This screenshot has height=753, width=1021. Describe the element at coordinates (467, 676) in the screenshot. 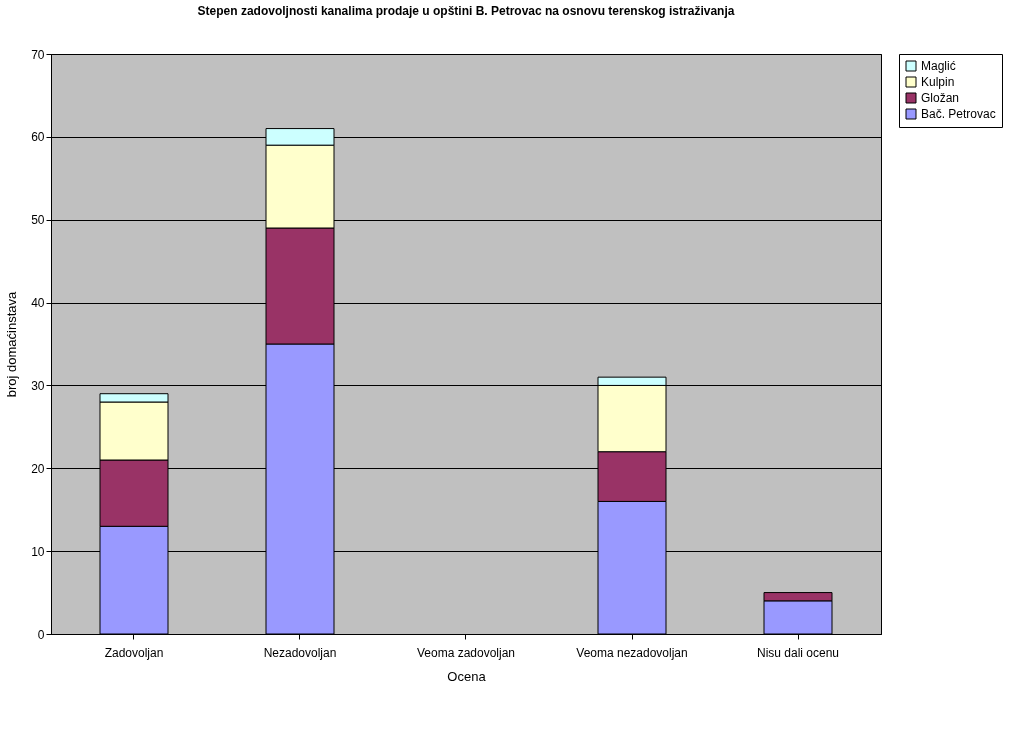

I see `x-axis-title: Ocena` at that location.